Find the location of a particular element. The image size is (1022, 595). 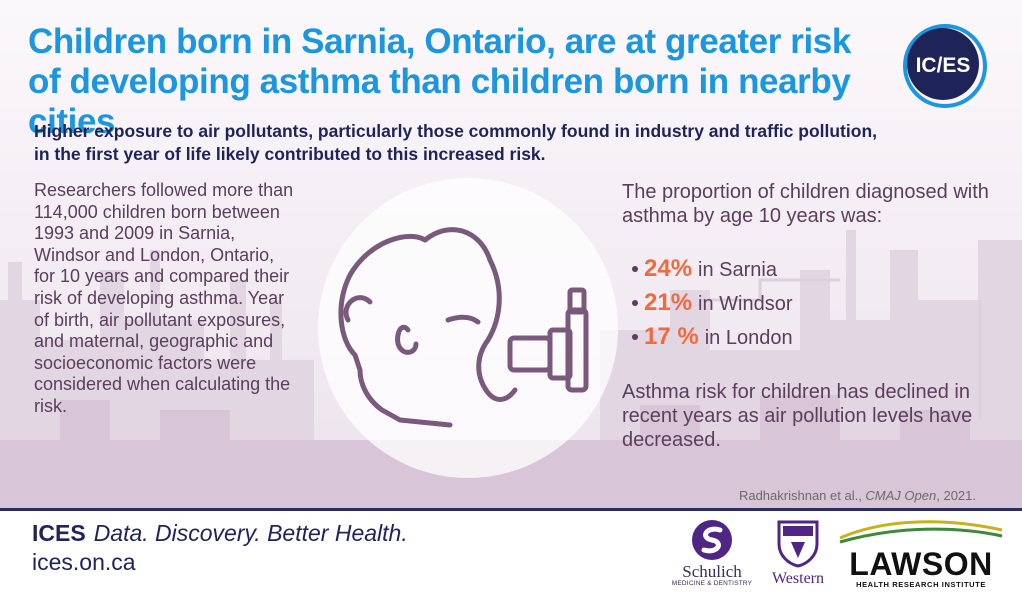

asthma-stats-list: 24% in Sarnia 21% in Windsor 17 % in London is located at coordinates (802, 306).